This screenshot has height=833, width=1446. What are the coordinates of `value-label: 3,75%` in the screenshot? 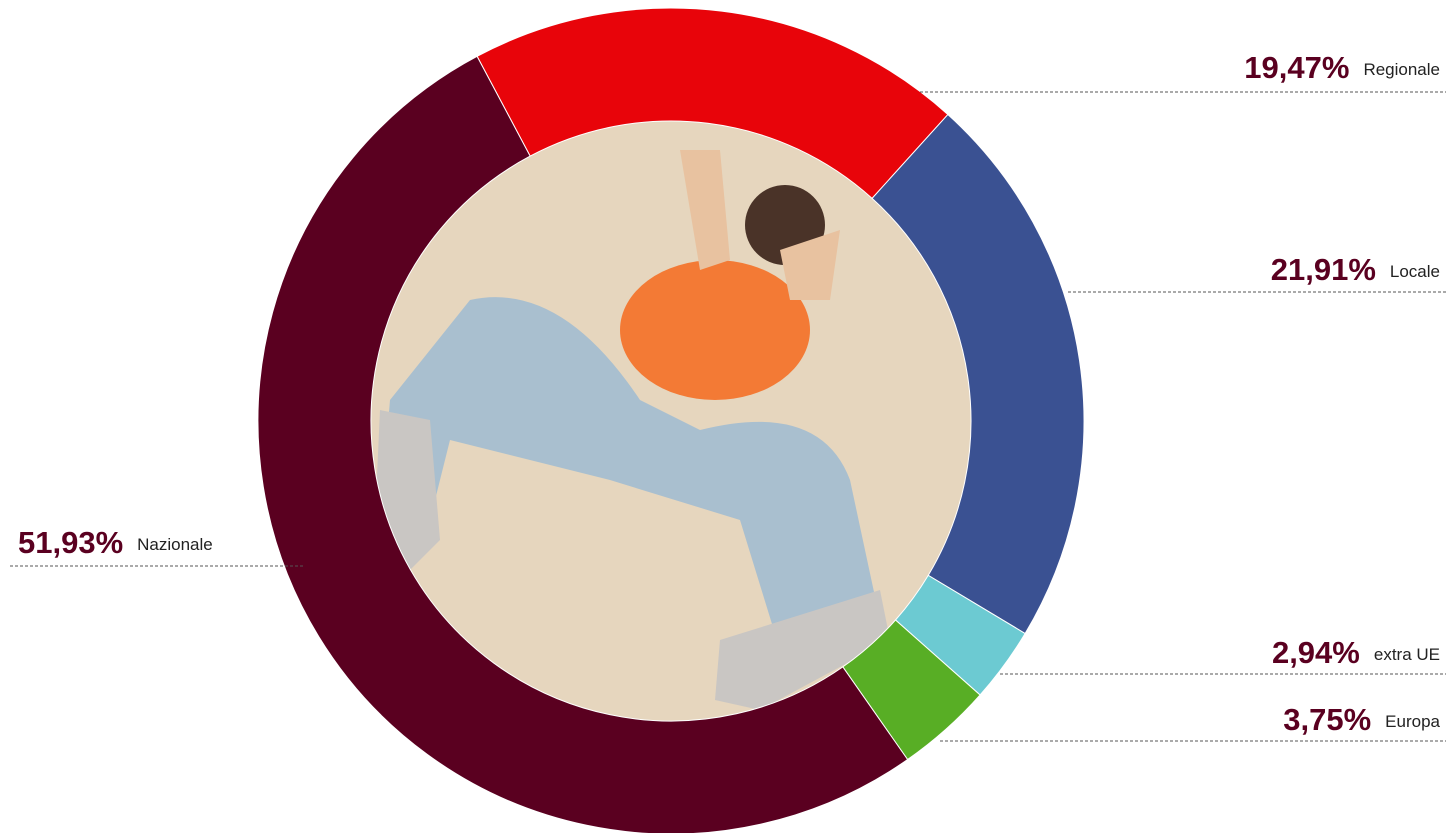 It's located at (1327, 719).